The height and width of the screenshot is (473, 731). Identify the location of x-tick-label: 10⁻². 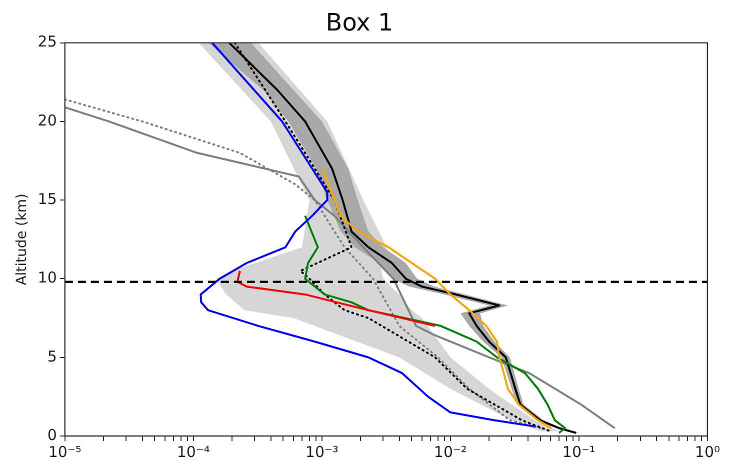
(450, 451).